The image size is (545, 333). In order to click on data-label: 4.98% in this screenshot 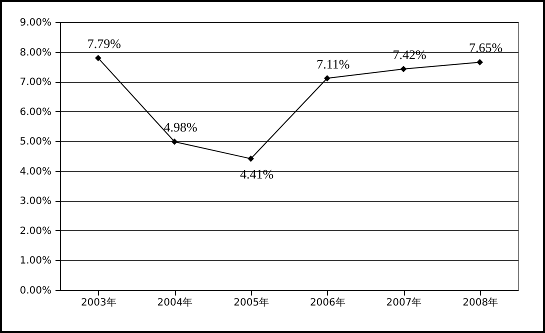, I will do `click(181, 127)`.